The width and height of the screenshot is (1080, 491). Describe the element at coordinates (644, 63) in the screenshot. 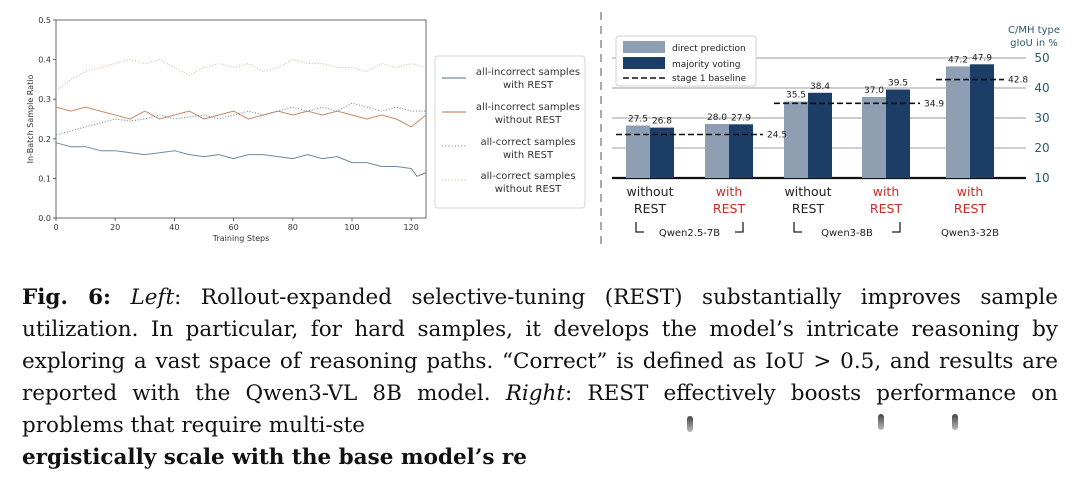

I see `bar-legend-swatch-majority` at that location.